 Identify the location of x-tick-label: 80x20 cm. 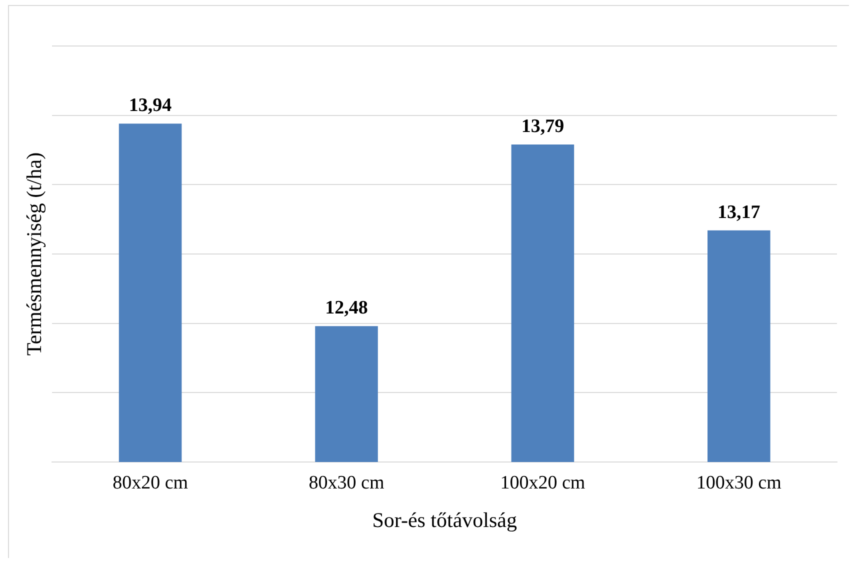
(150, 483).